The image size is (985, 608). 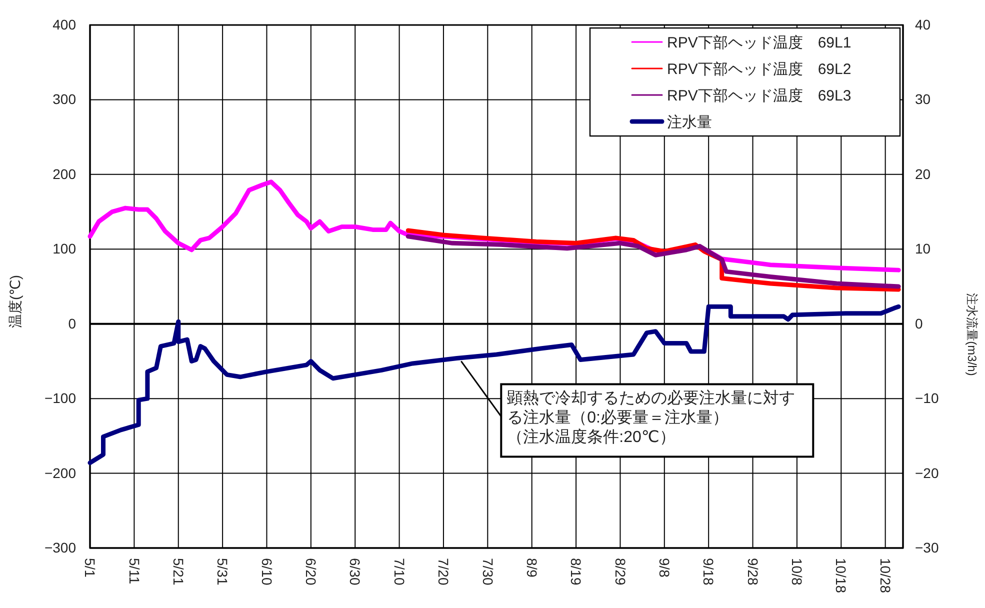 What do you see at coordinates (134, 571) in the screenshot?
I see `x-tick-label: 5/11` at bounding box center [134, 571].